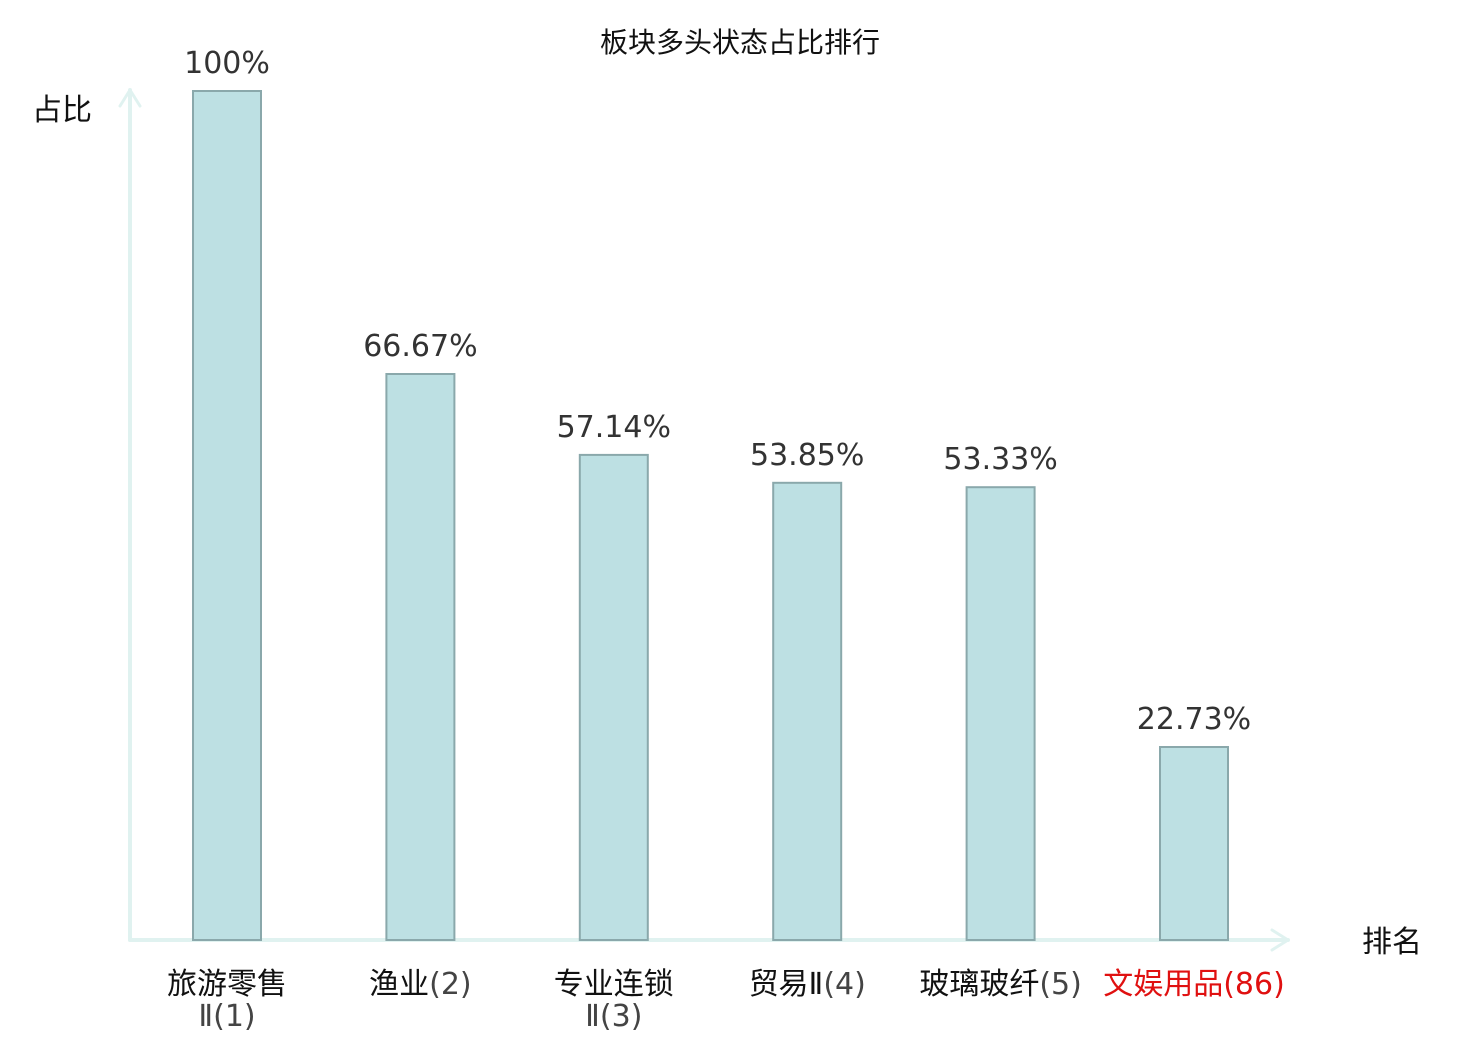 This screenshot has height=1040, width=1480. Describe the element at coordinates (1194, 984) in the screenshot. I see `category-label: 文娱用品(86)` at that location.